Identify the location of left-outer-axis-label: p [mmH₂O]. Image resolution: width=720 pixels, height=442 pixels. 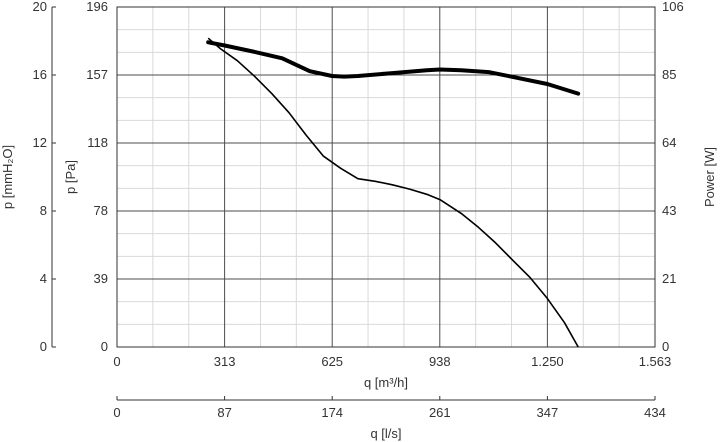
(7, 177).